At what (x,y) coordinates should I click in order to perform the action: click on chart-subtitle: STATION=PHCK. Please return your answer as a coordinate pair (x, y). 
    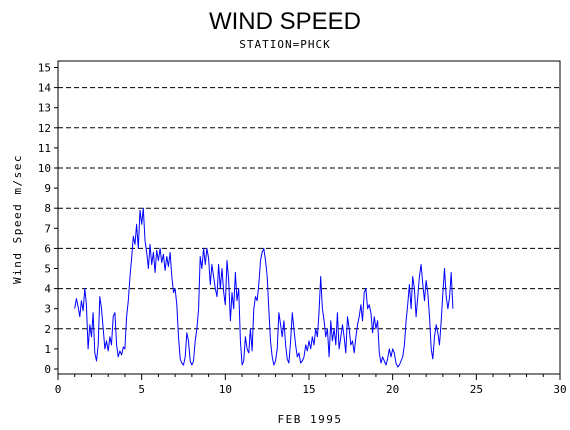
    Looking at the image, I should click on (284, 44).